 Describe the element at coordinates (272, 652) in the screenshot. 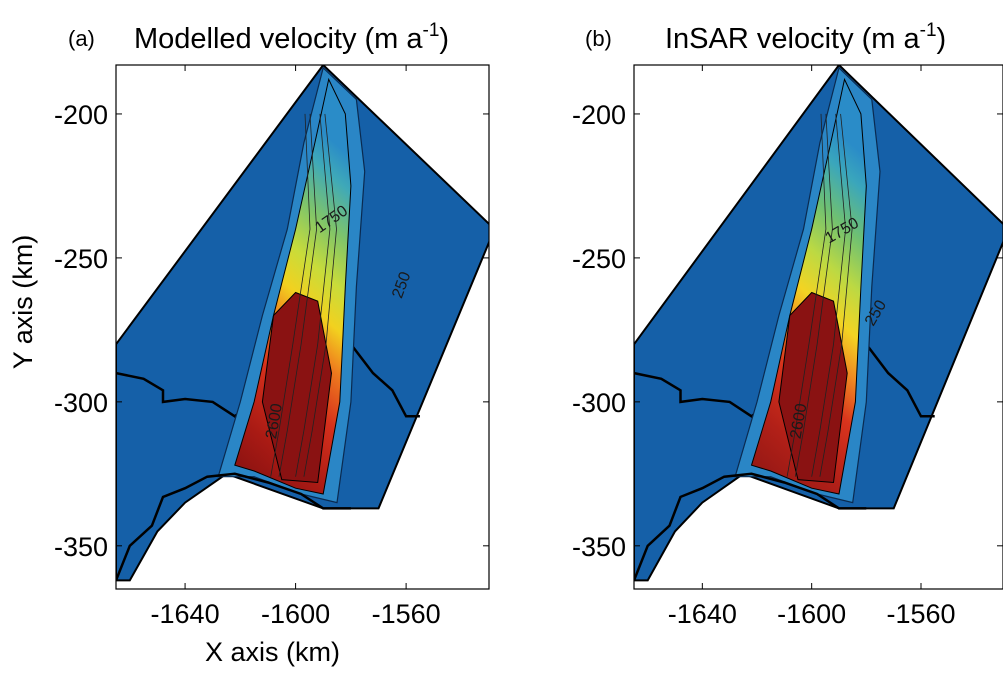

I see `x-axis-title: X axis (km)` at that location.